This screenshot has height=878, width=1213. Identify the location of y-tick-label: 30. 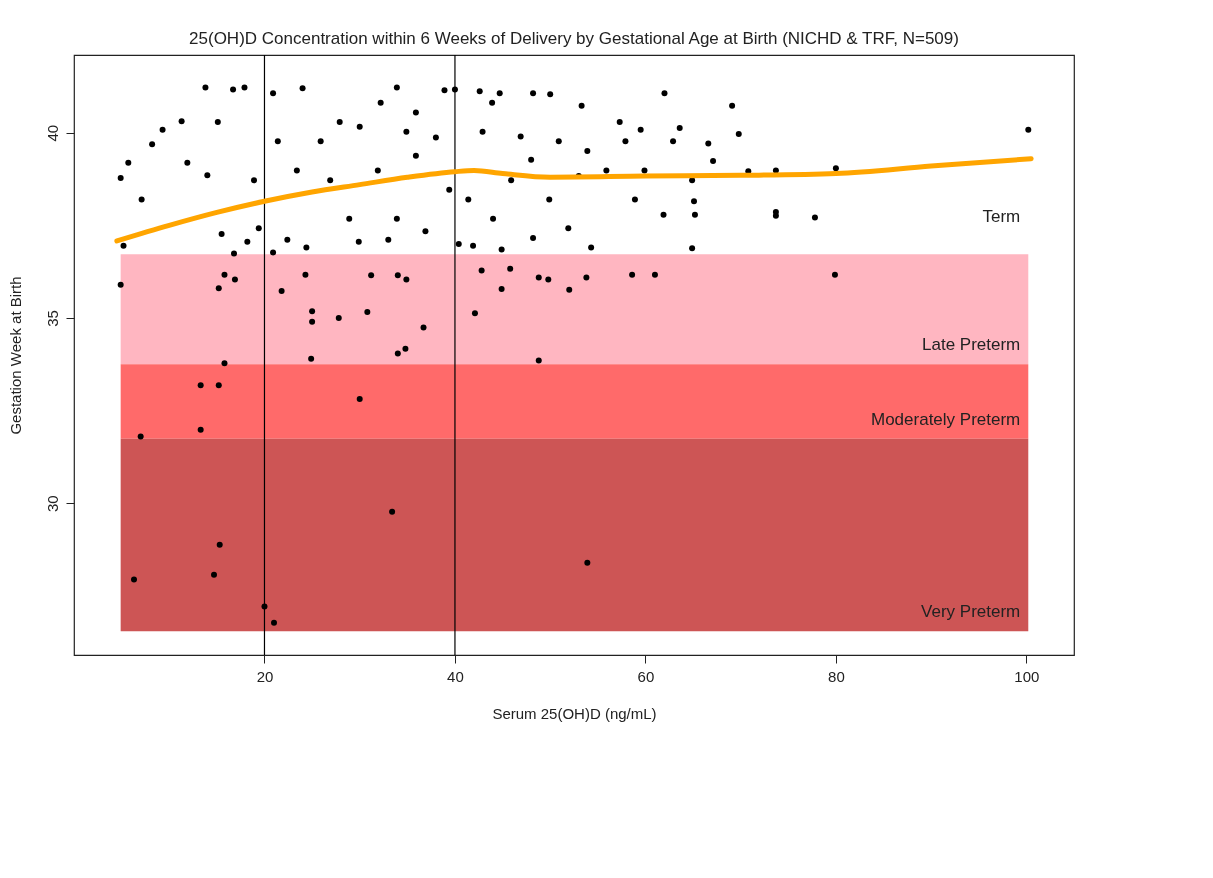
(52, 503).